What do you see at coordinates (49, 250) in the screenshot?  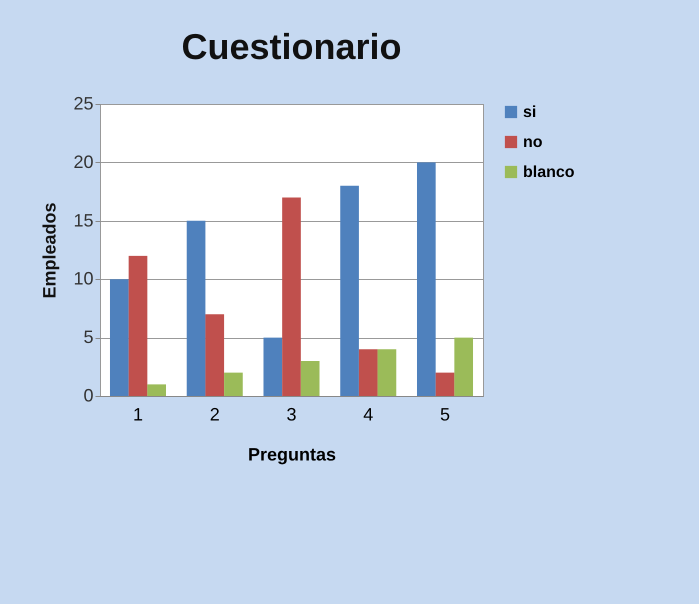 I see `y-axis-title: Empleados` at bounding box center [49, 250].